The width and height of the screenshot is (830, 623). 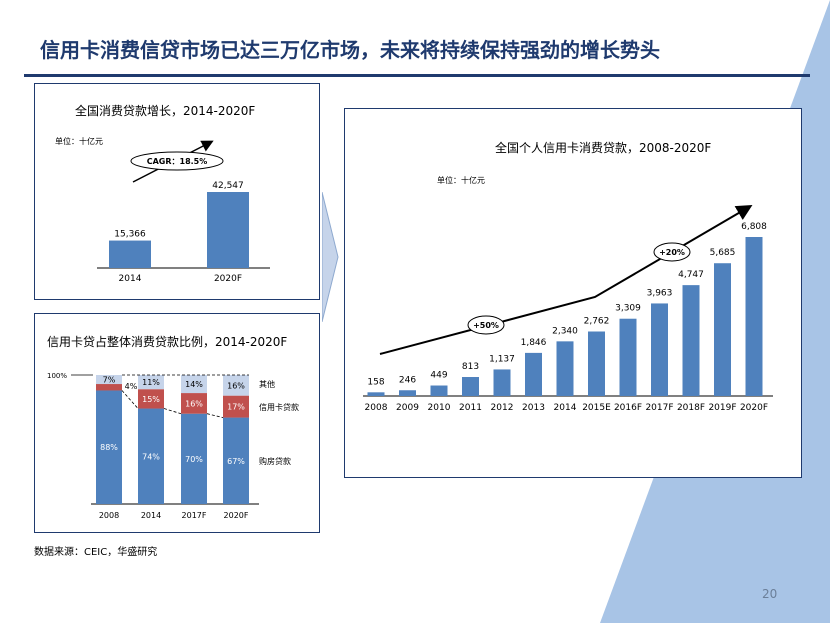 I want to click on chart2-growth-label-1: +50%, so click(x=486, y=325).